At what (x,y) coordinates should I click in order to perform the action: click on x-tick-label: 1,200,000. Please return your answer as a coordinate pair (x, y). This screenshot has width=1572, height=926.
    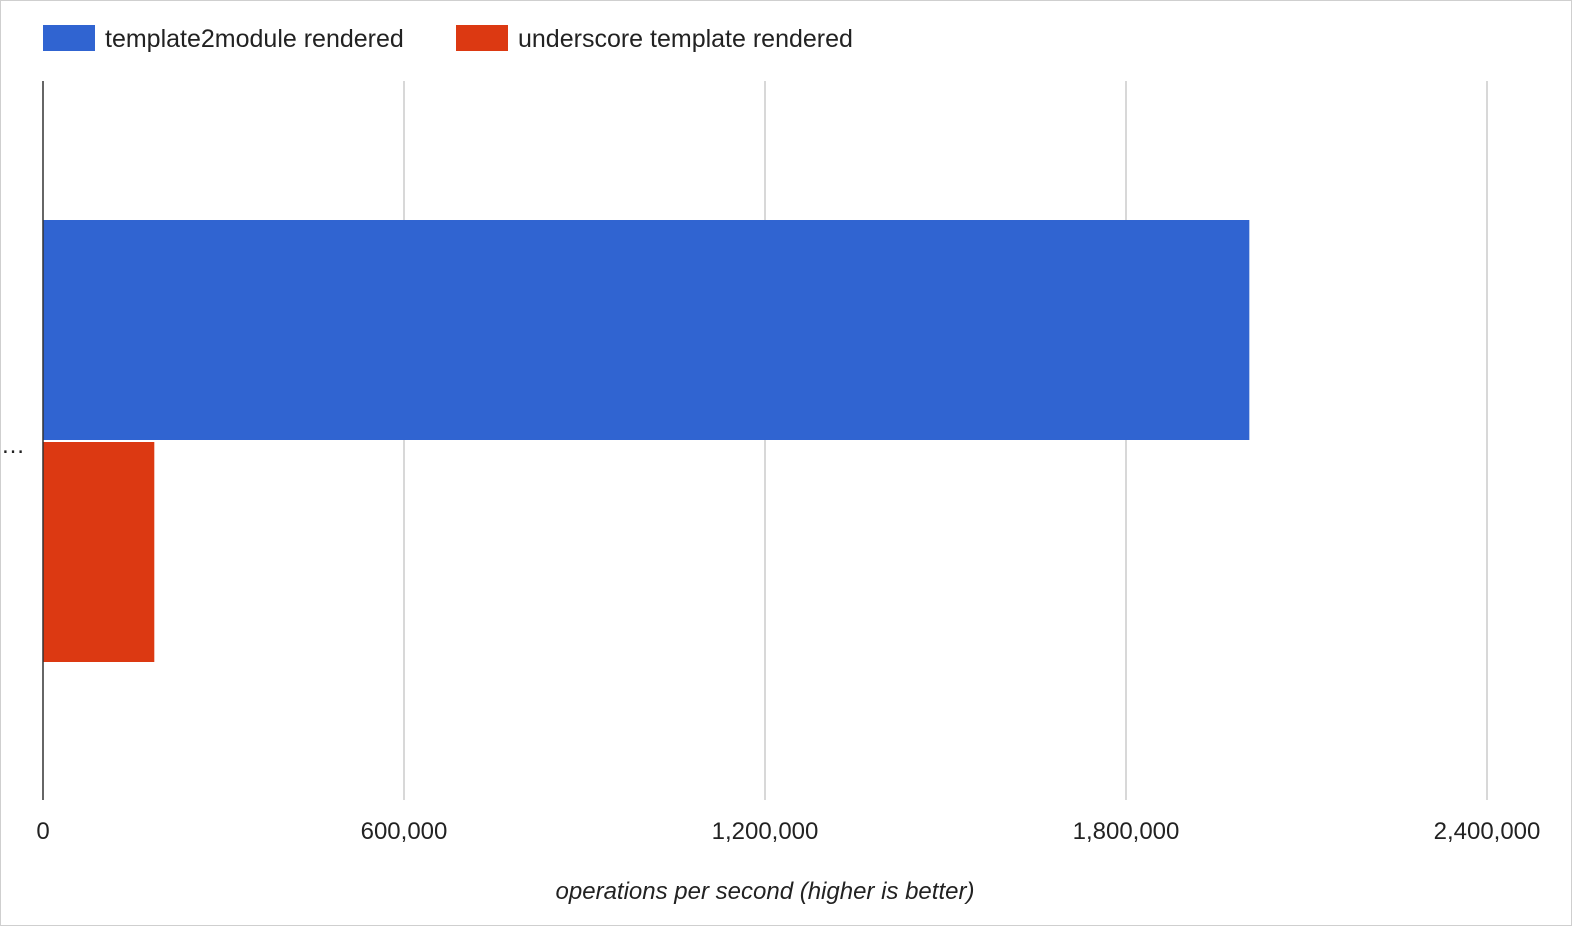
    Looking at the image, I should click on (765, 831).